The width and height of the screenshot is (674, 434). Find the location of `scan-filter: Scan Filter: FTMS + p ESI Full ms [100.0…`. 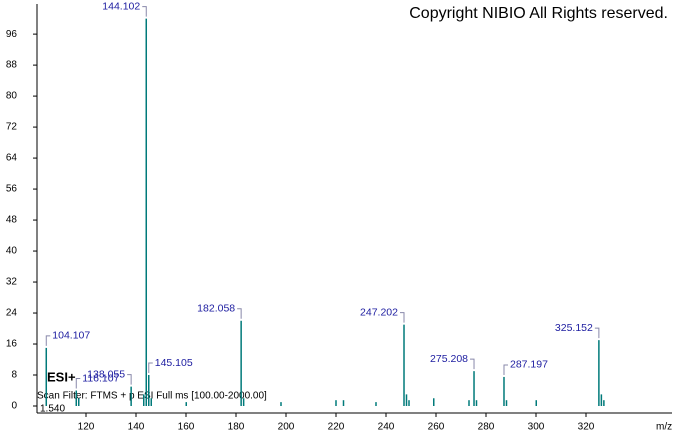

scan-filter: Scan Filter: FTMS + p ESI Full ms [100.0… is located at coordinates (152, 396).